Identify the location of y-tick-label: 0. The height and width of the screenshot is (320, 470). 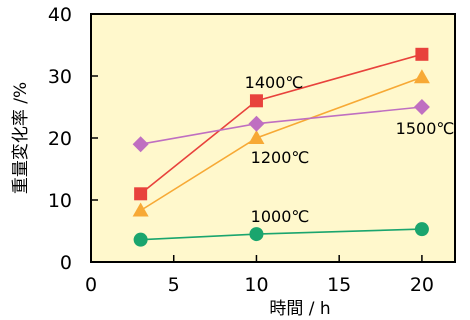
(66, 263).